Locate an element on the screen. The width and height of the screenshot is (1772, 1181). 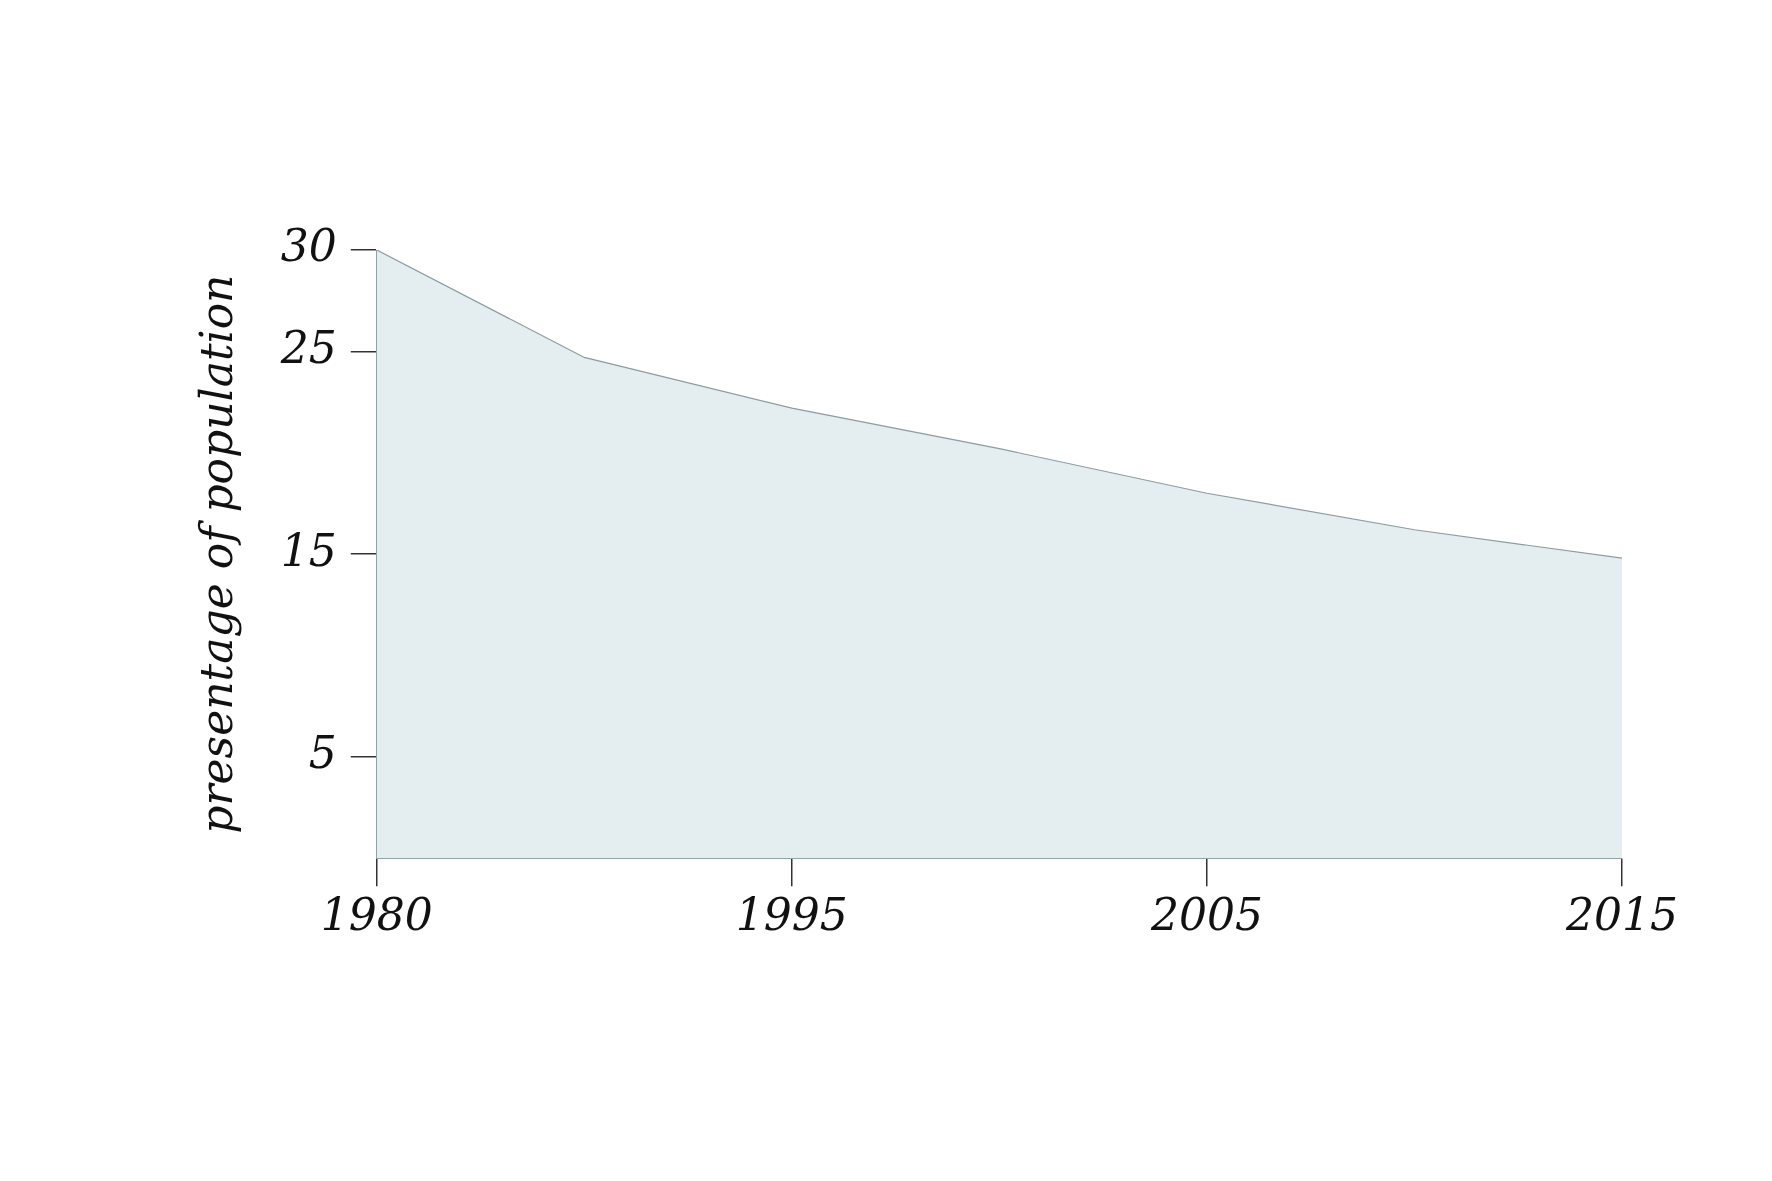
x-tick-label: 2005 is located at coordinates (1206, 915).